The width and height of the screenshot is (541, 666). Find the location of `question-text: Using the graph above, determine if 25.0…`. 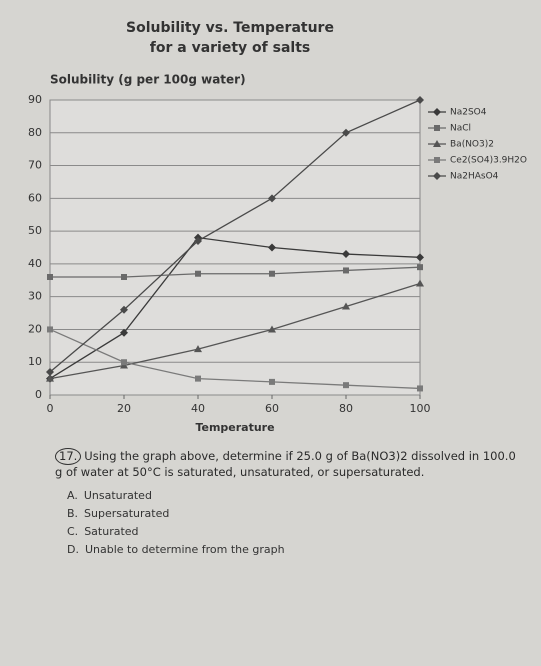

question-text: Using the graph above, determine if 25.0… is located at coordinates (285, 464).